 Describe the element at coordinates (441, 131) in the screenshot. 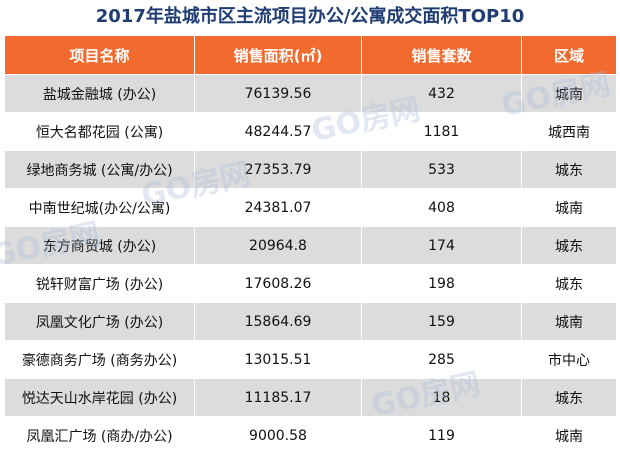

I see `cell-sales-units: 1181` at that location.